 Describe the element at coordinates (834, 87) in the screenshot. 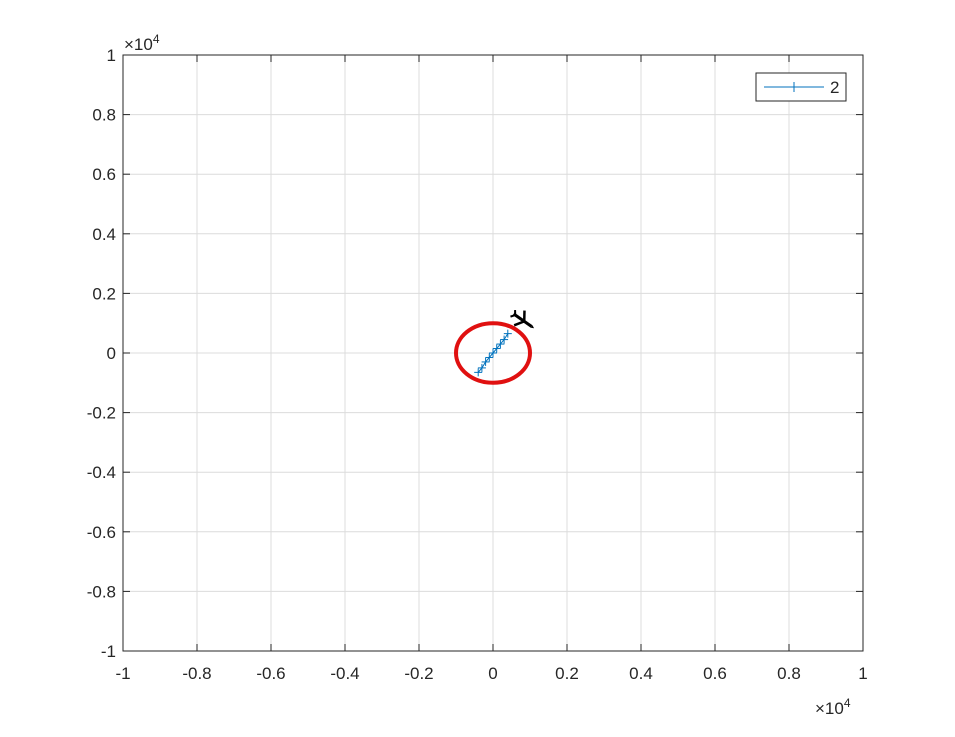

I see `legend-entry-label: 2` at that location.